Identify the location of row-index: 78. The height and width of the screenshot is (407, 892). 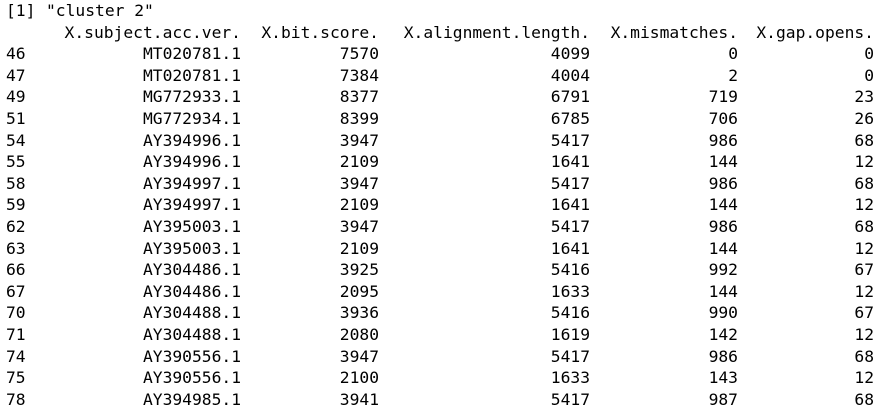
(16, 398).